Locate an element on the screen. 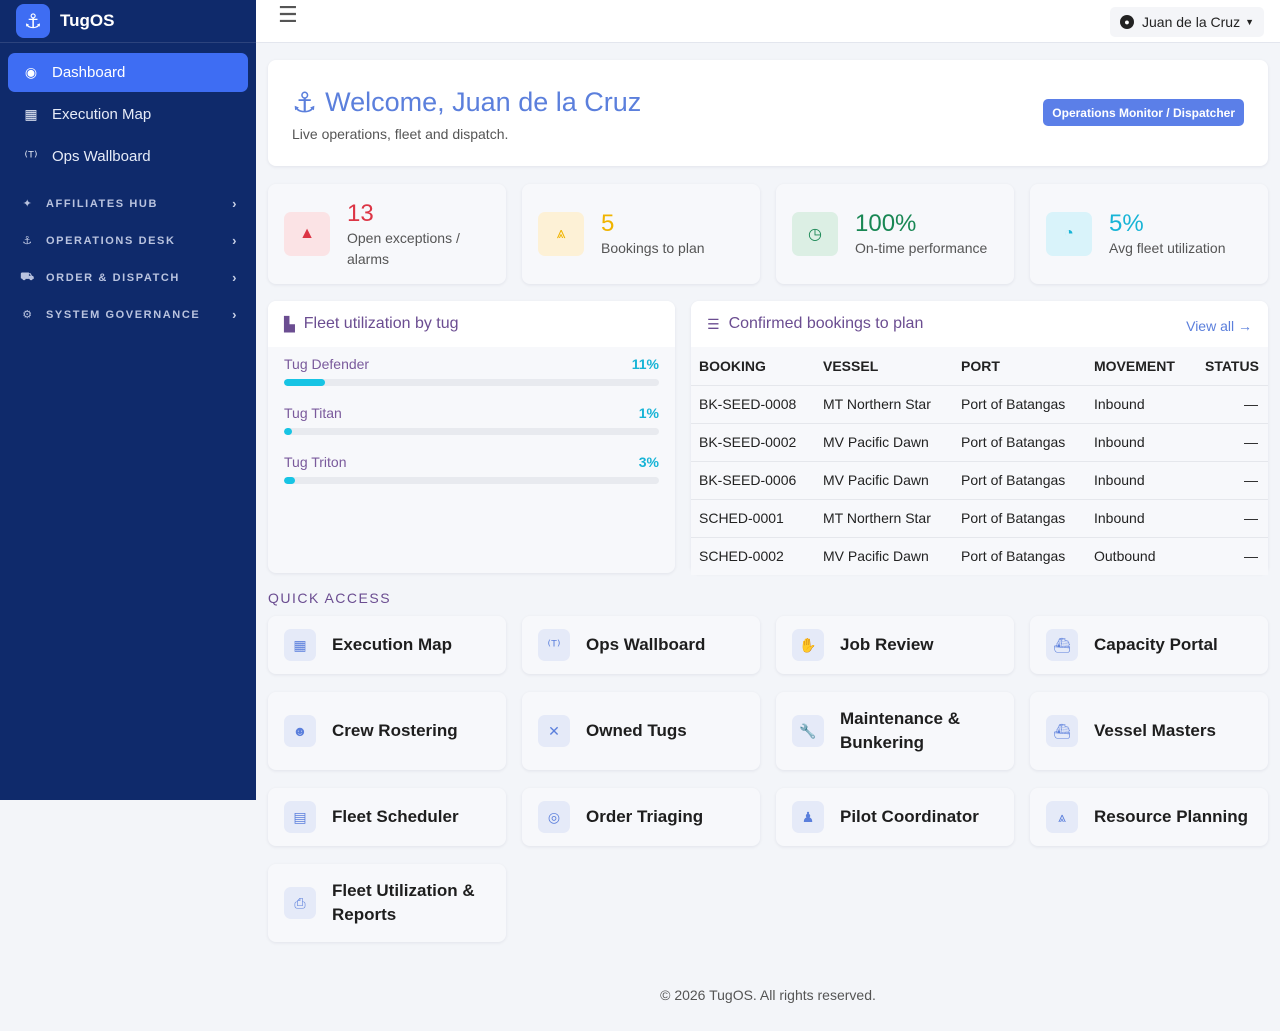 The height and width of the screenshot is (1031, 1280). clock-icon: ◷ is located at coordinates (815, 234).